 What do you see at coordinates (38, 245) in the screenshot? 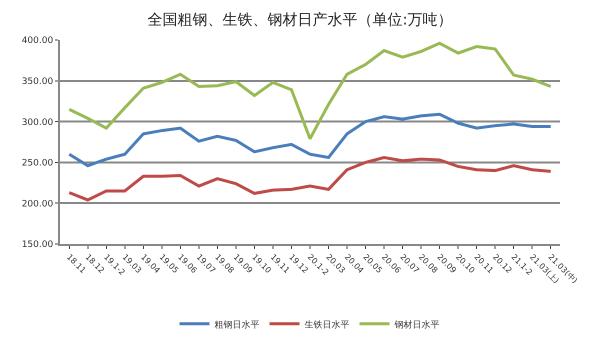
I see `y-tick-label: 150.00` at bounding box center [38, 245].